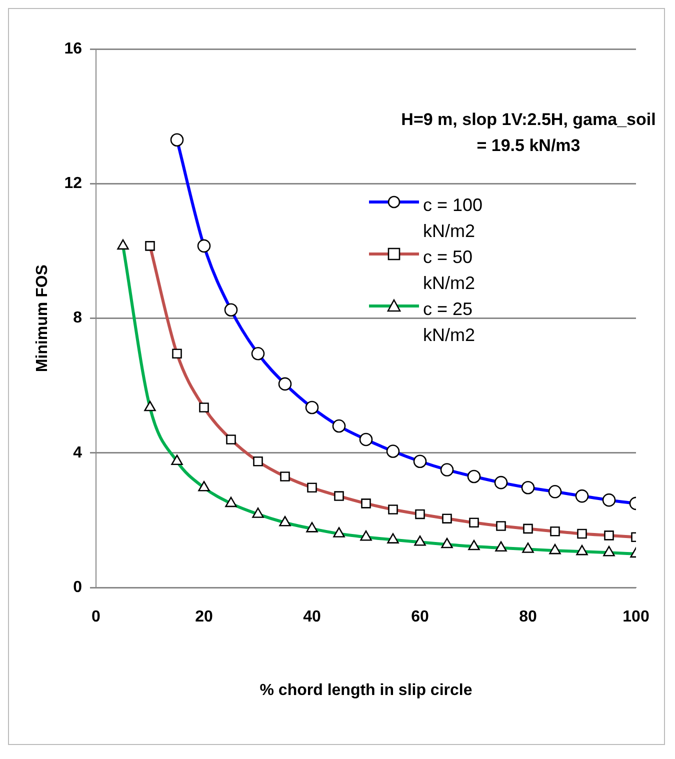  I want to click on x-tick-label: 60, so click(420, 617).